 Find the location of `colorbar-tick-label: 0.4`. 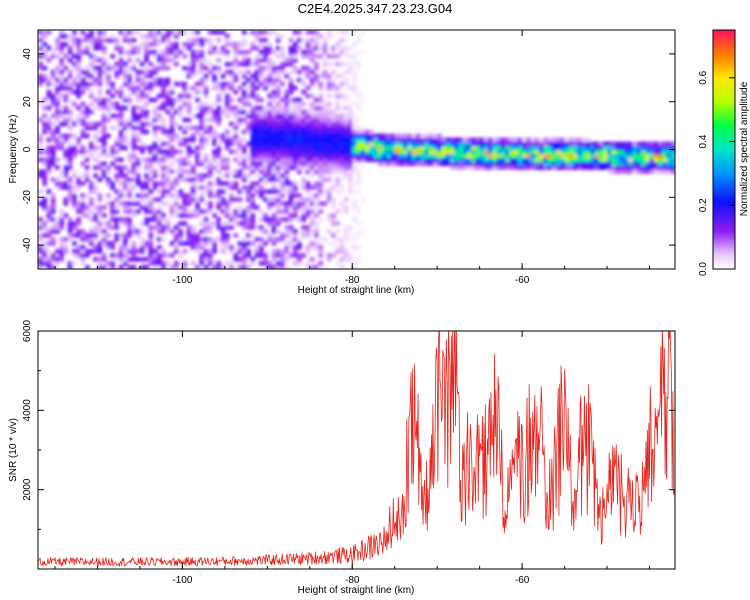

colorbar-tick-label: 0.4 is located at coordinates (703, 141).